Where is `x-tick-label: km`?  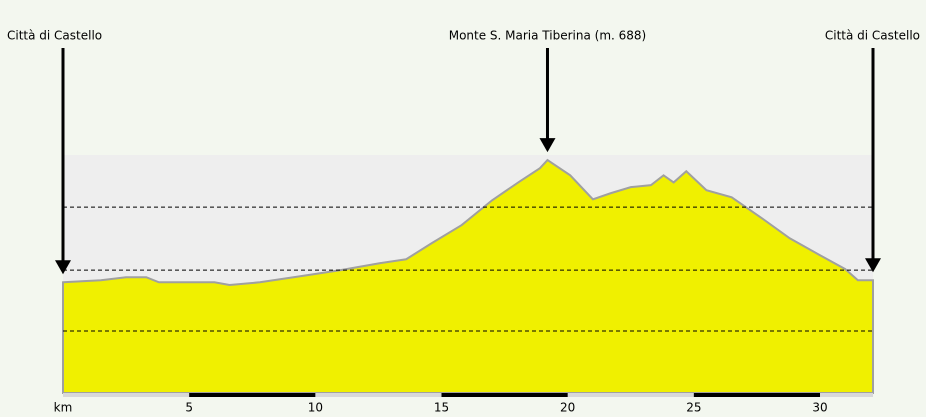 x-tick-label: km is located at coordinates (63, 408).